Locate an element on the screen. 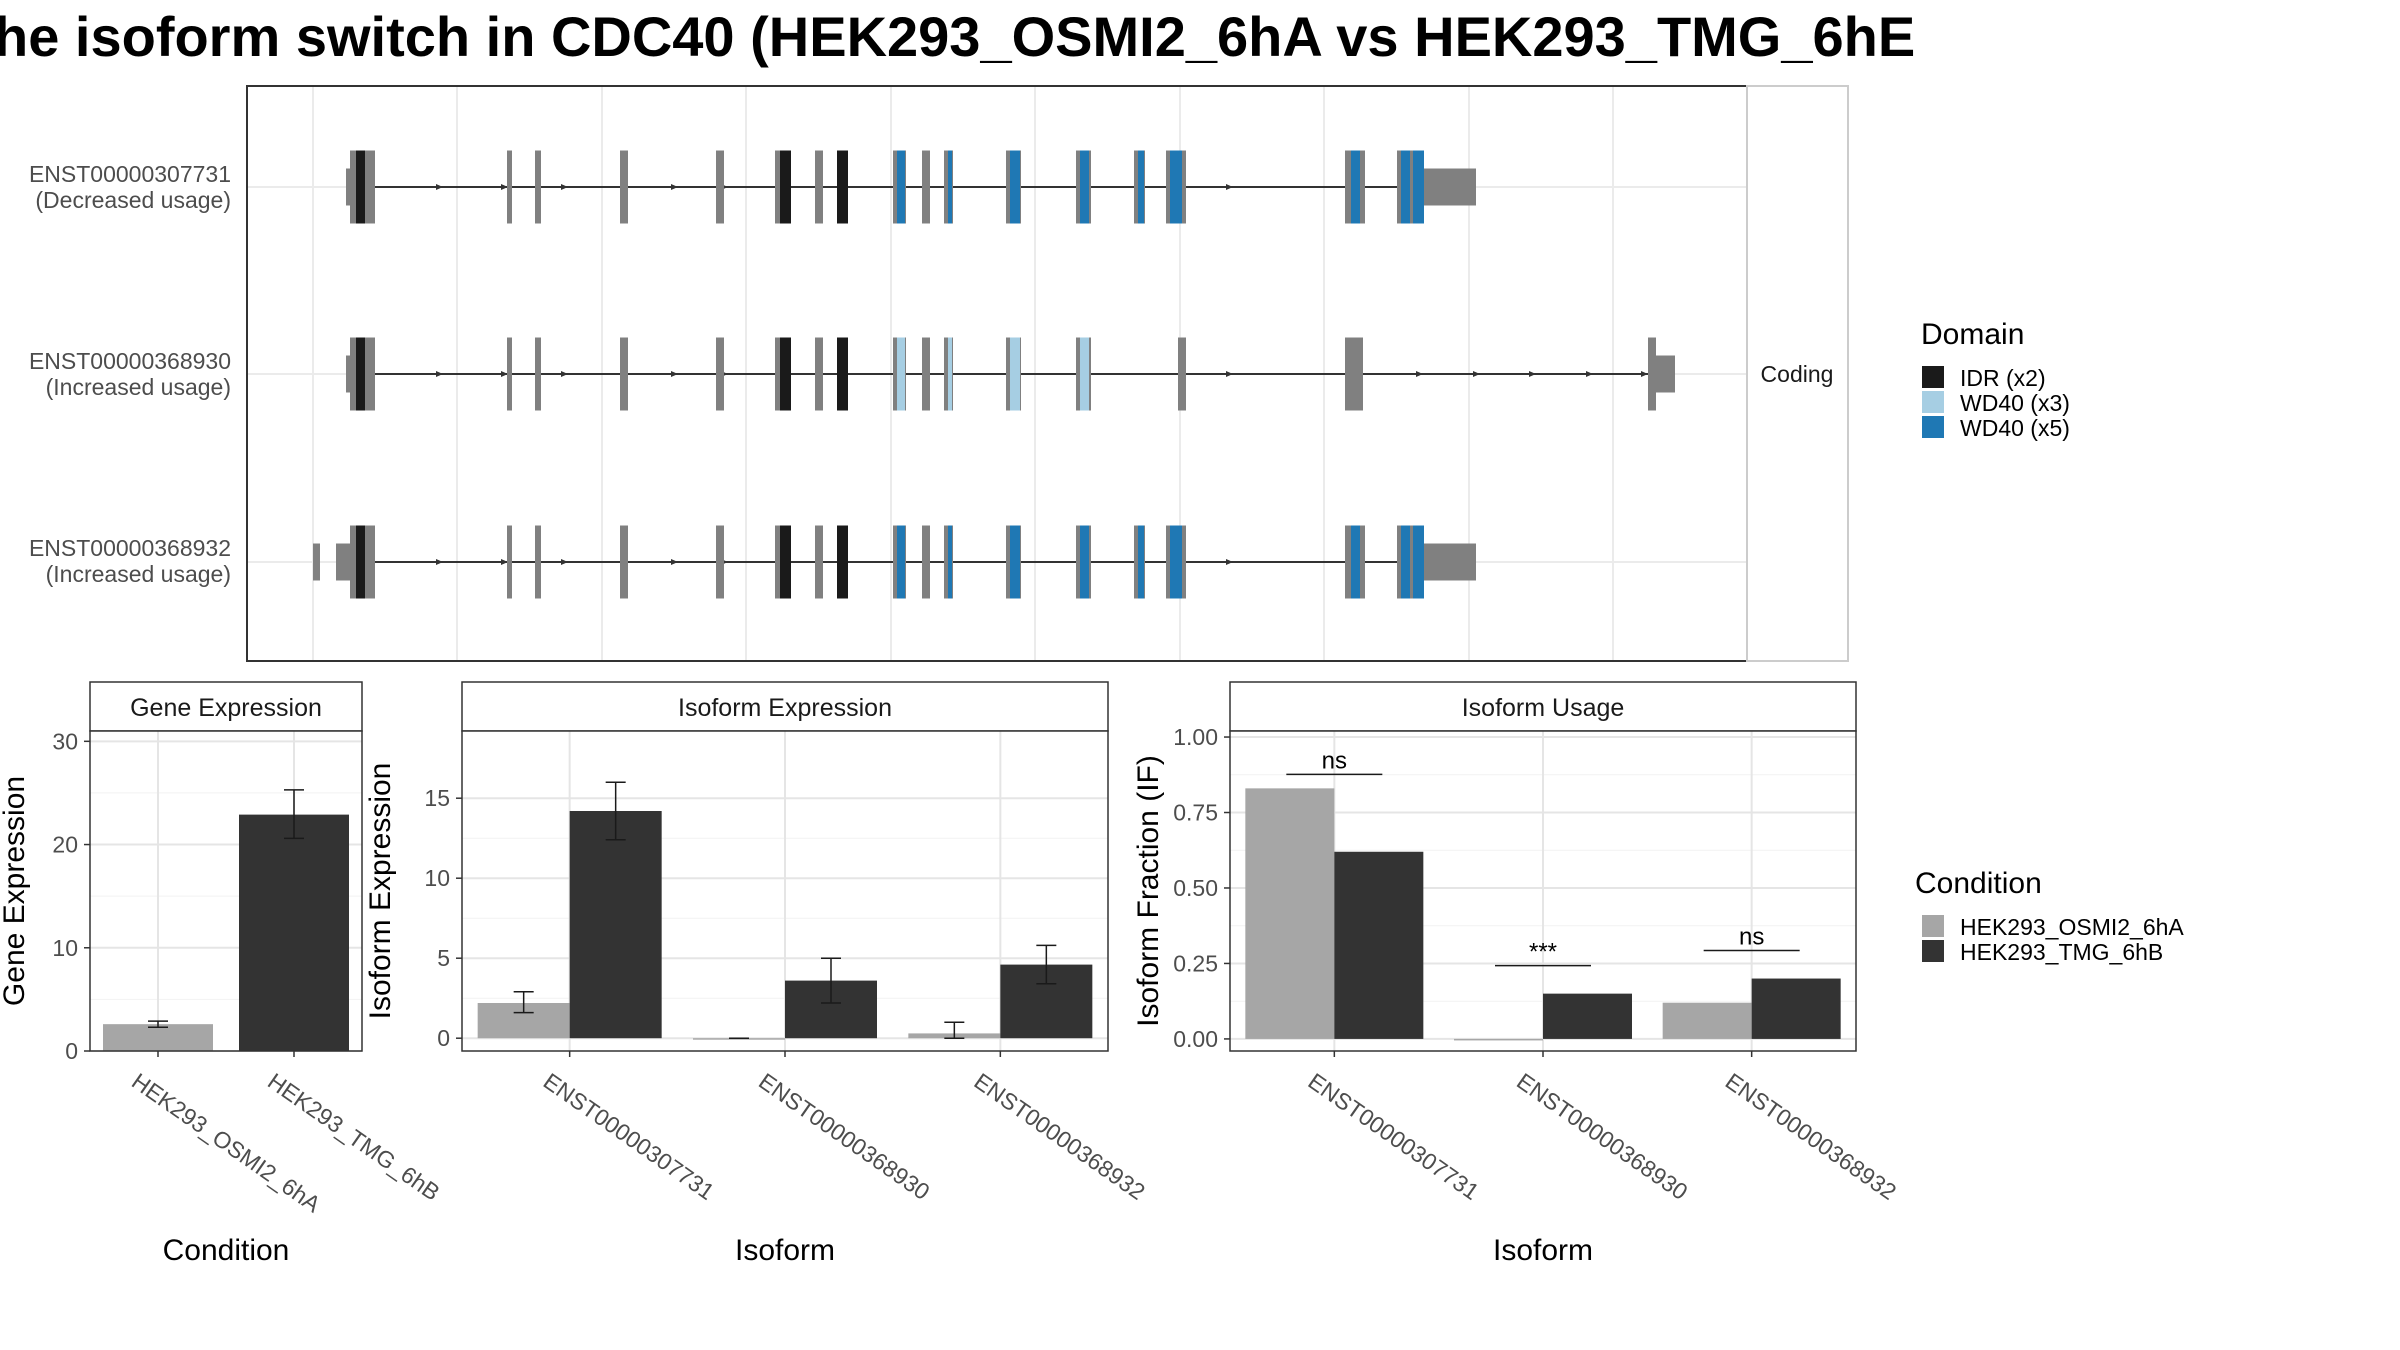  coding-strip is located at coordinates (1797, 373).